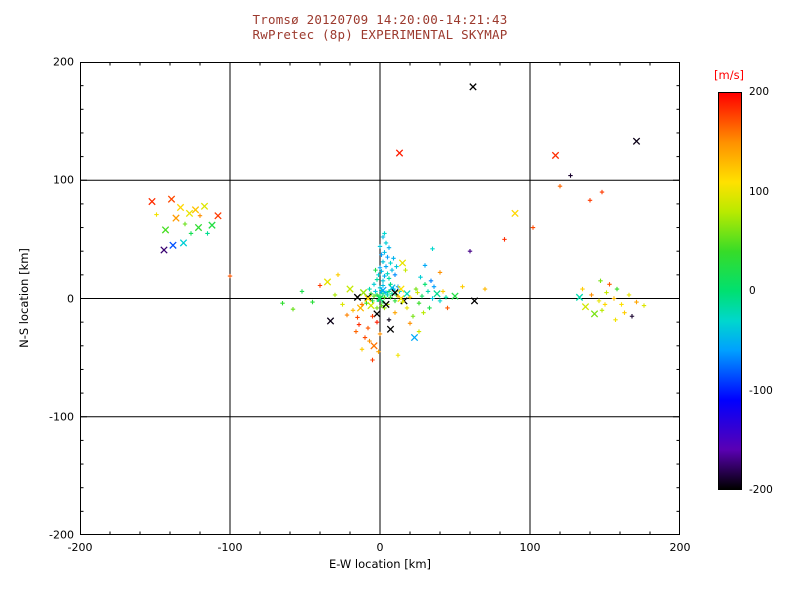 The height and width of the screenshot is (600, 800). I want to click on x-tick-label: -100, so click(230, 547).